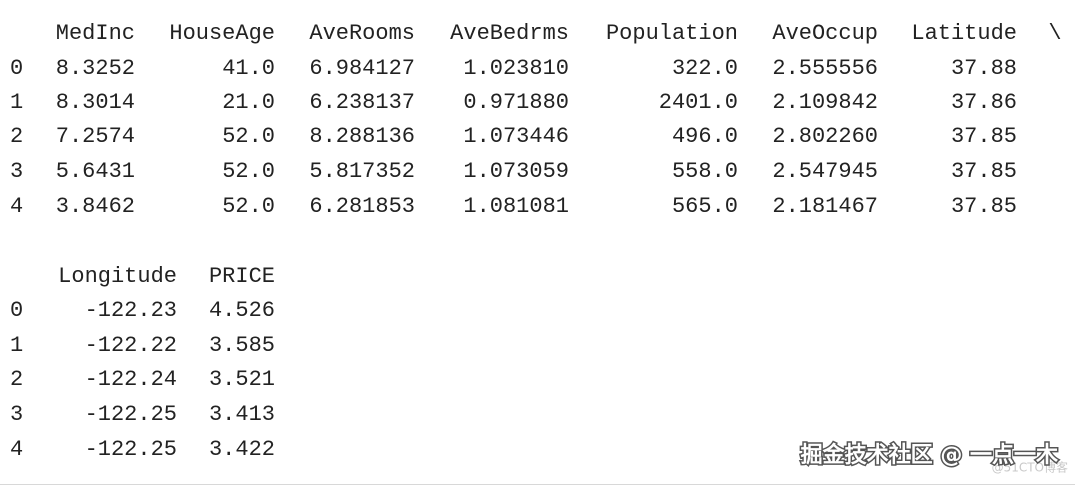 The width and height of the screenshot is (1075, 486). What do you see at coordinates (242, 345) in the screenshot?
I see `cell: 3.585` at bounding box center [242, 345].